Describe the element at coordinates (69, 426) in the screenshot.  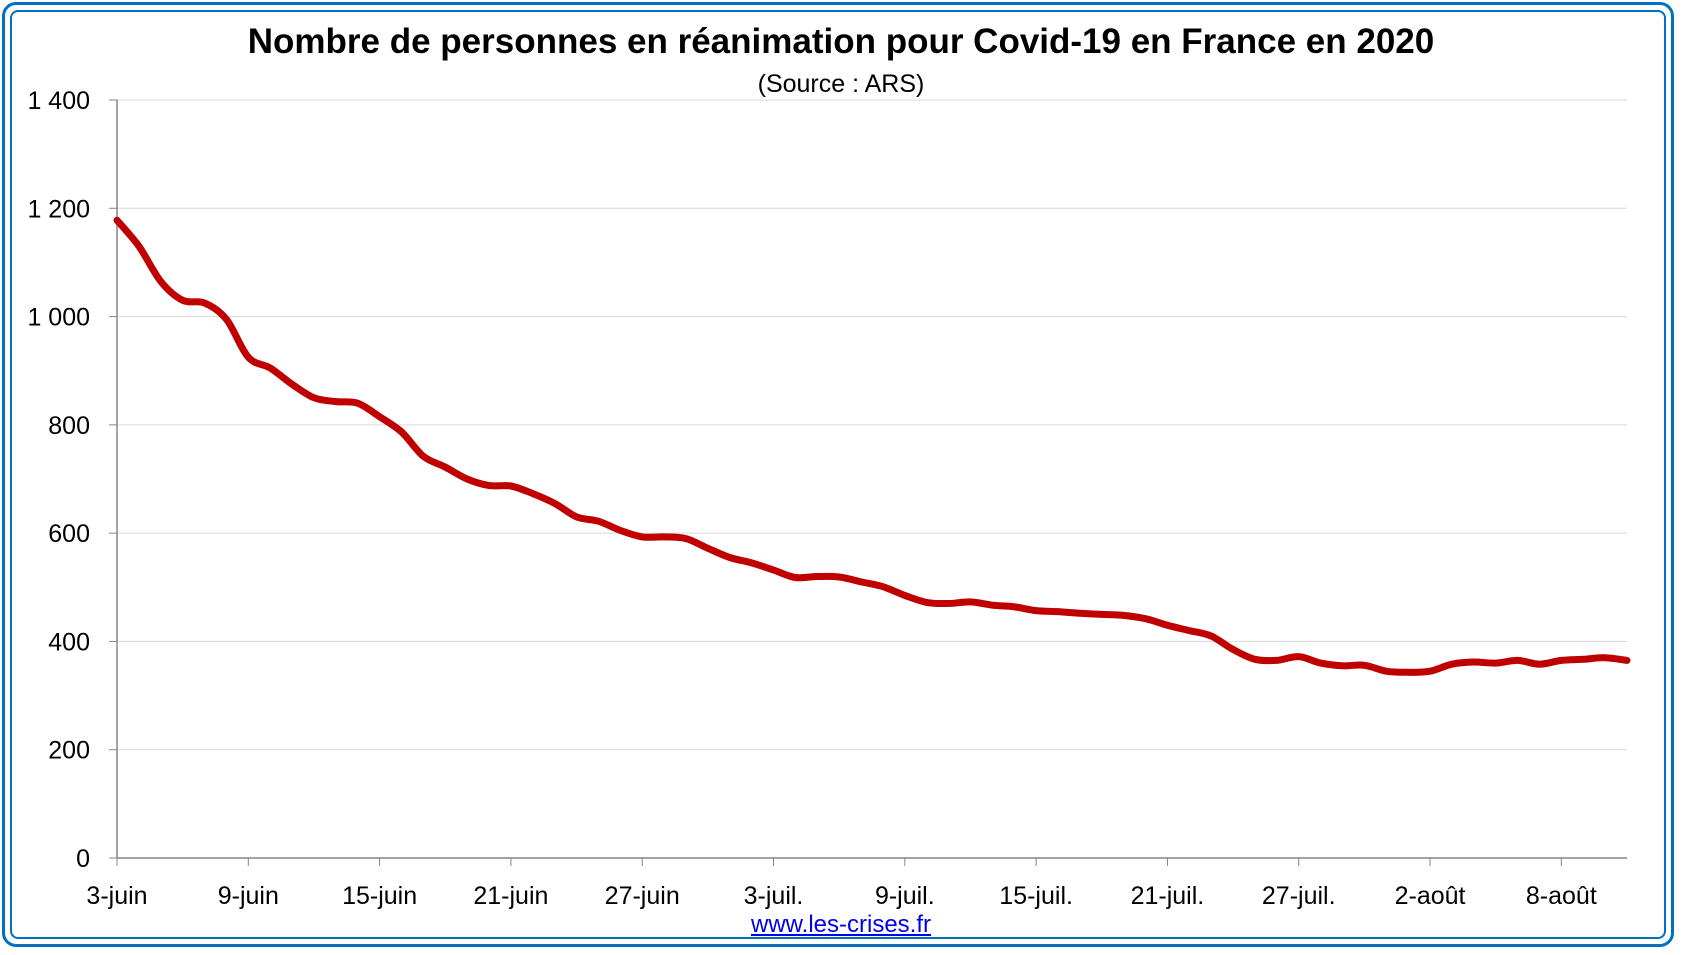
I see `y-tick-label: 800` at that location.